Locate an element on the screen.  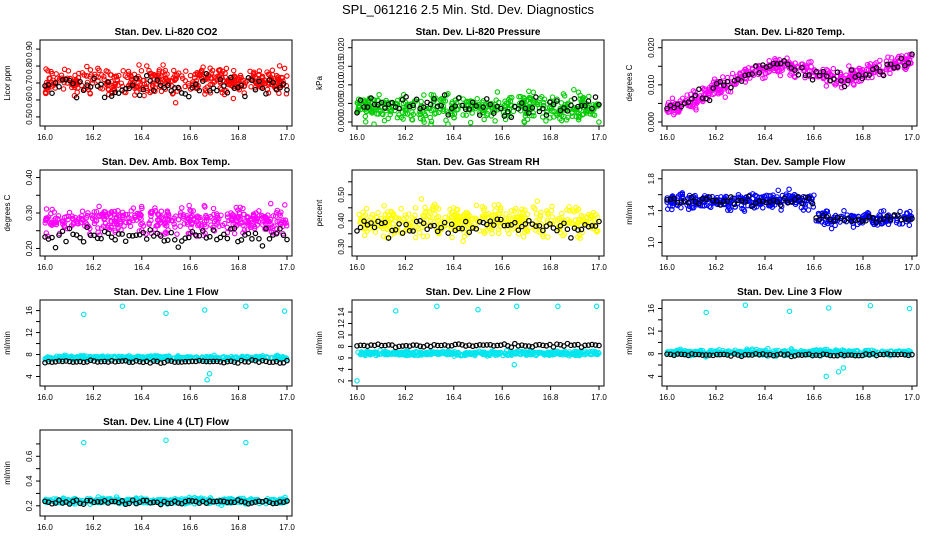
y-tick-label: 14 is located at coordinates (341, 311).